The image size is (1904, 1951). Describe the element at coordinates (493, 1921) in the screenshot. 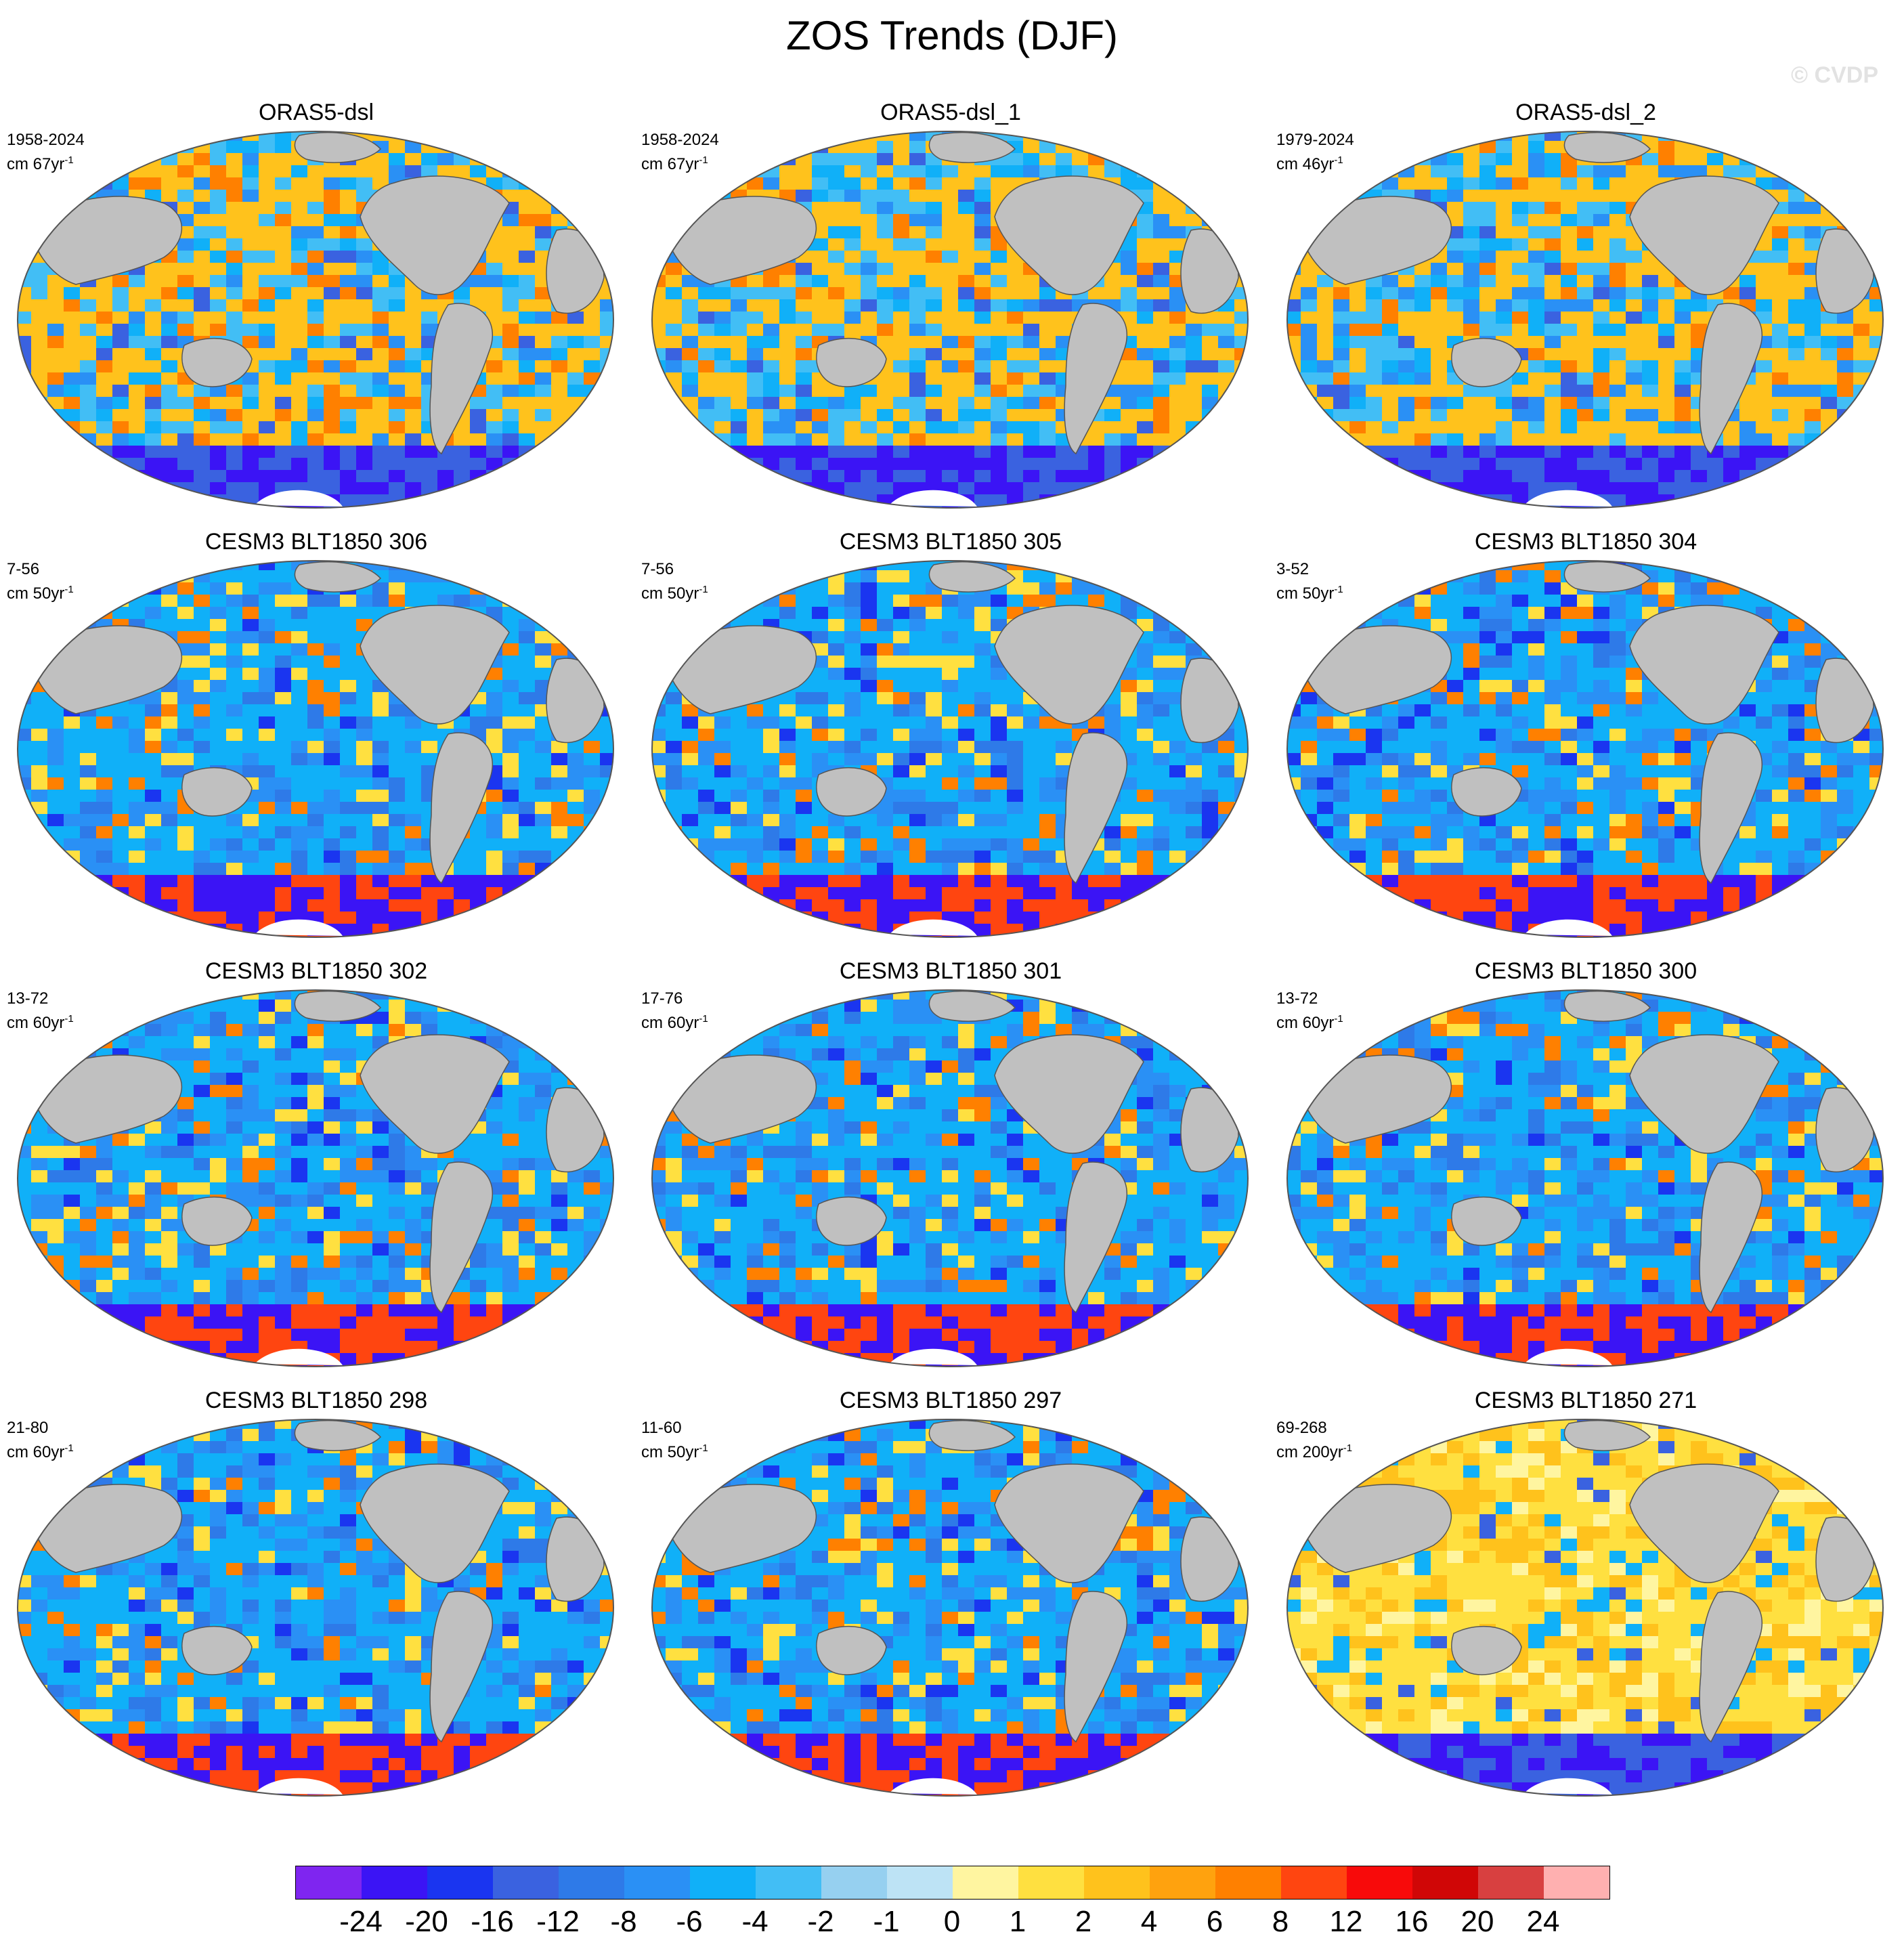

I see `colorbar-tick-label: -16` at that location.